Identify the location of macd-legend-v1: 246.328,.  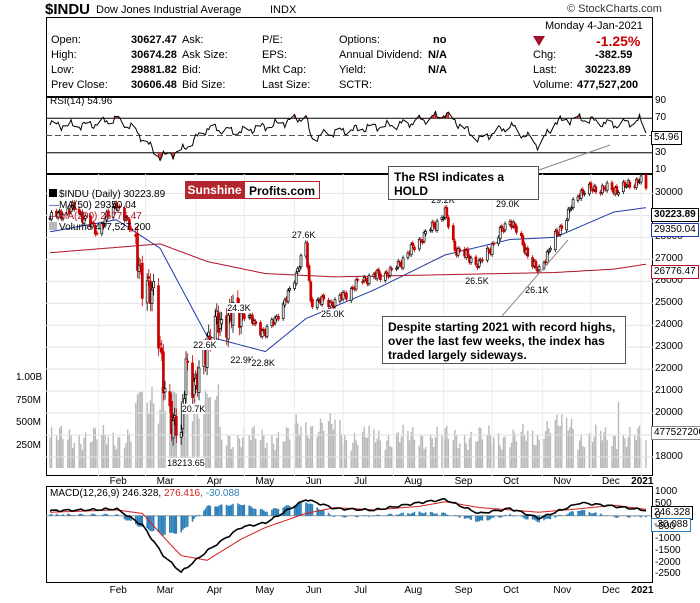
(142, 493).